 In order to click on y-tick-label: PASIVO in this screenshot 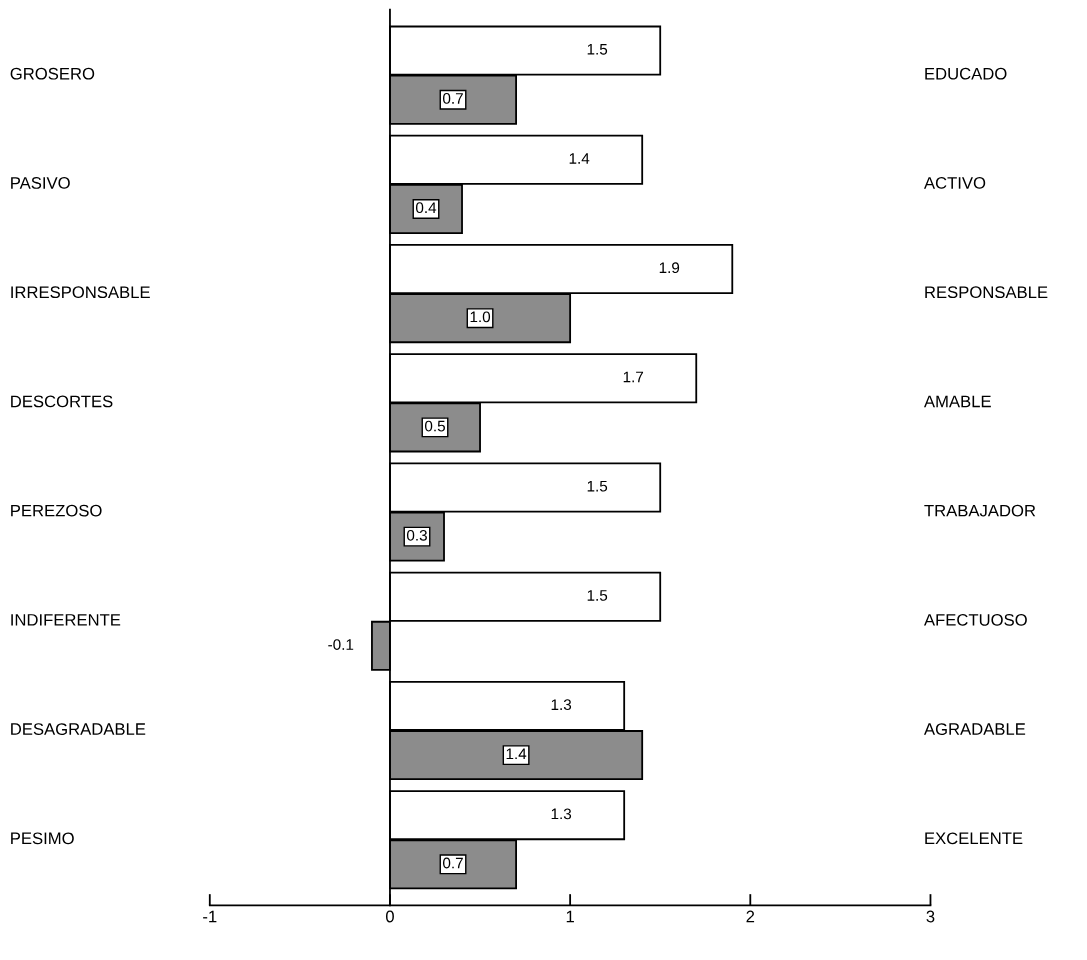, I will do `click(40, 183)`.